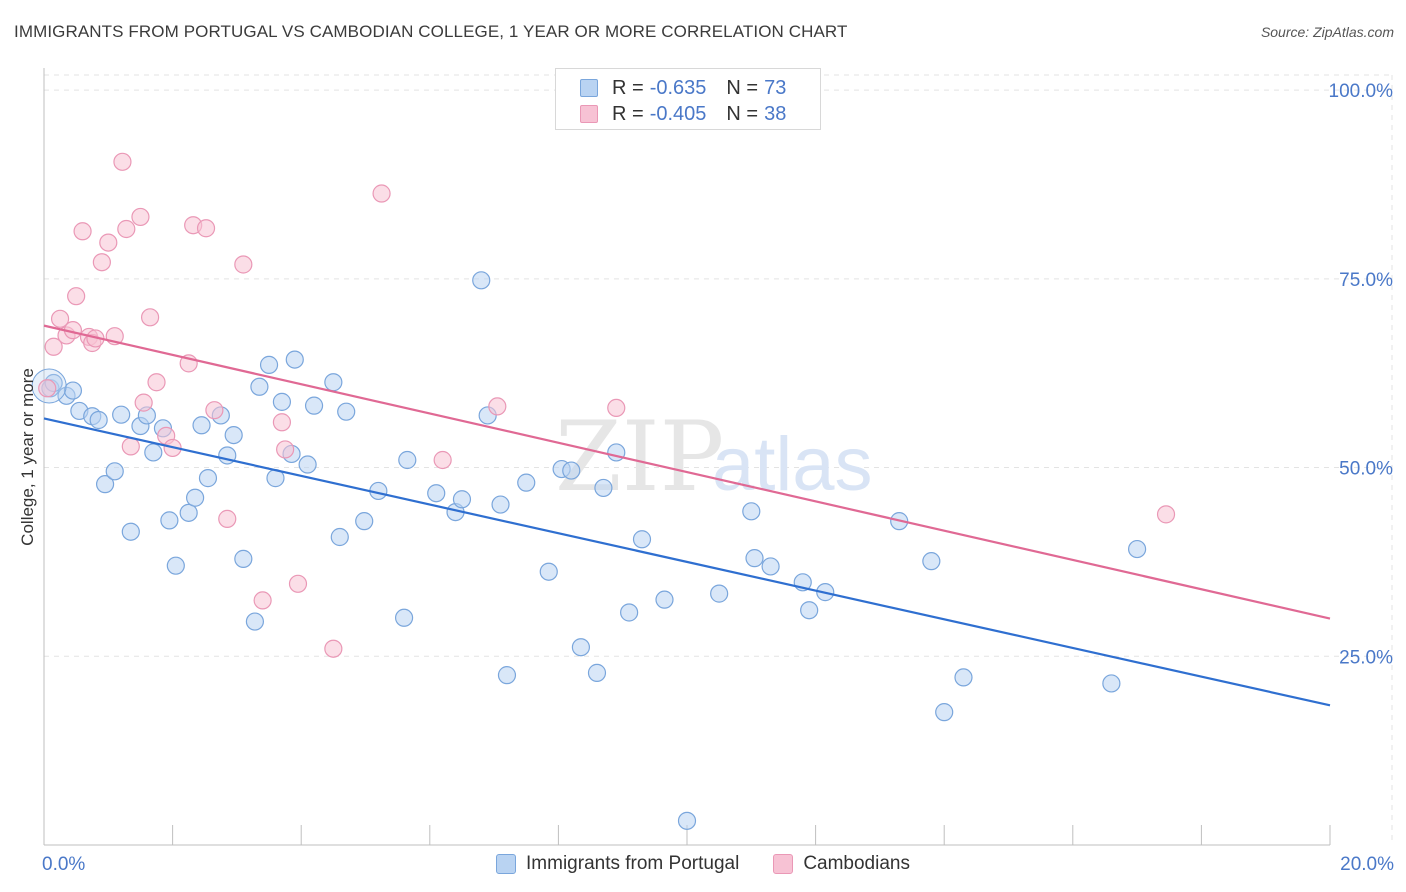 The width and height of the screenshot is (1406, 892). I want to click on watermark: ZIP atlas, so click(714, 457).